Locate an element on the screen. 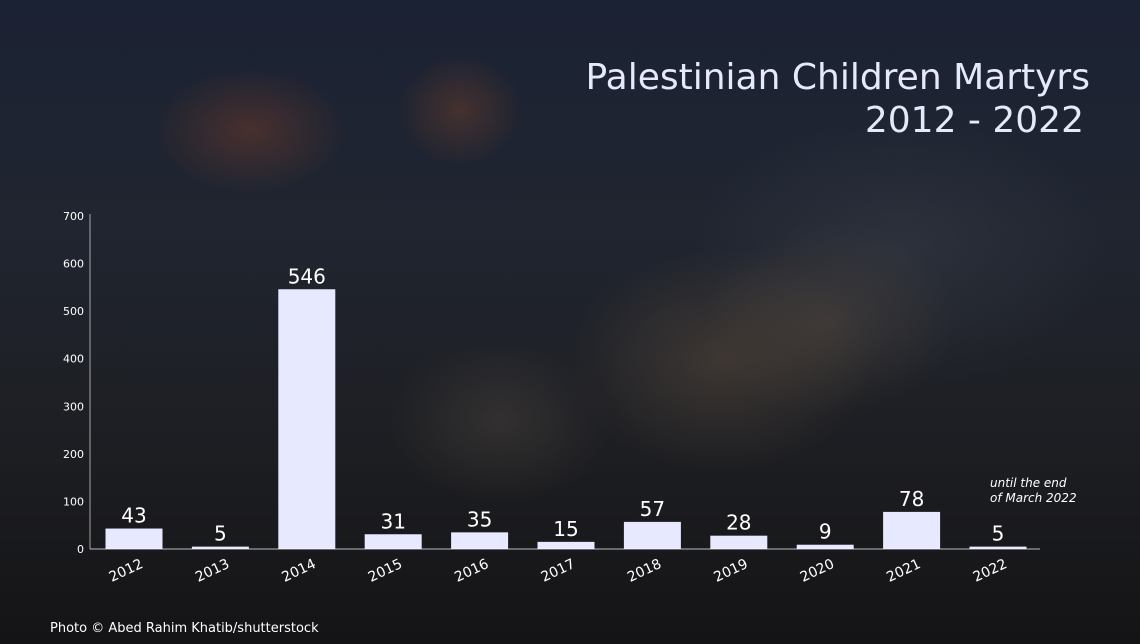 This screenshot has width=1140, height=644. bar-2016 is located at coordinates (480, 540).